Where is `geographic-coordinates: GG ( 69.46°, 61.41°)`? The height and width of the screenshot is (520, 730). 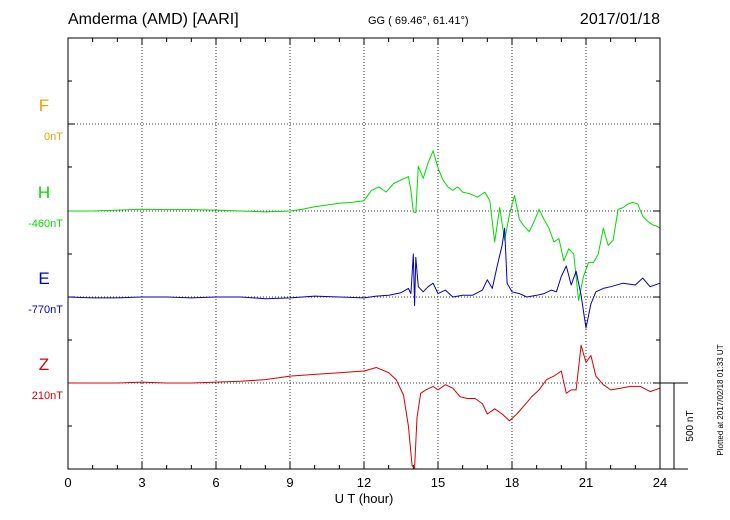
geographic-coordinates: GG ( 69.46°, 61.41°) is located at coordinates (418, 21).